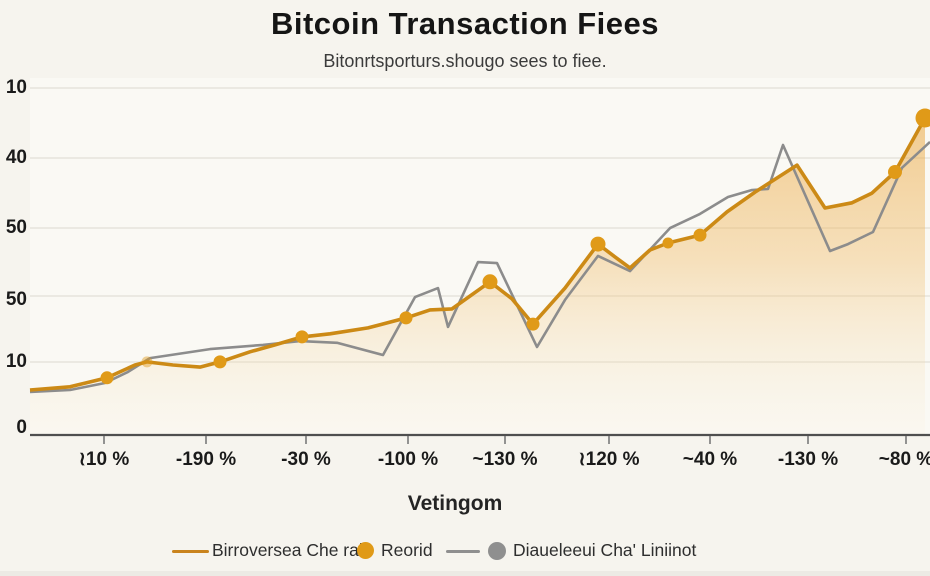 This screenshot has width=930, height=576. I want to click on legend-line-swatch-orange, so click(190, 551).